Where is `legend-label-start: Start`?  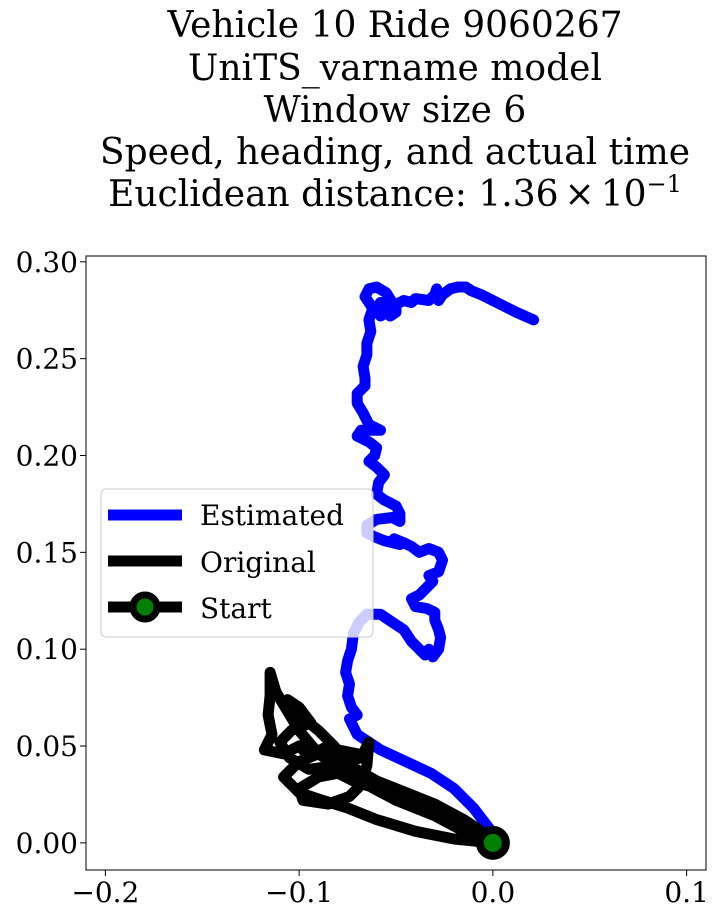 legend-label-start: Start is located at coordinates (236, 608).